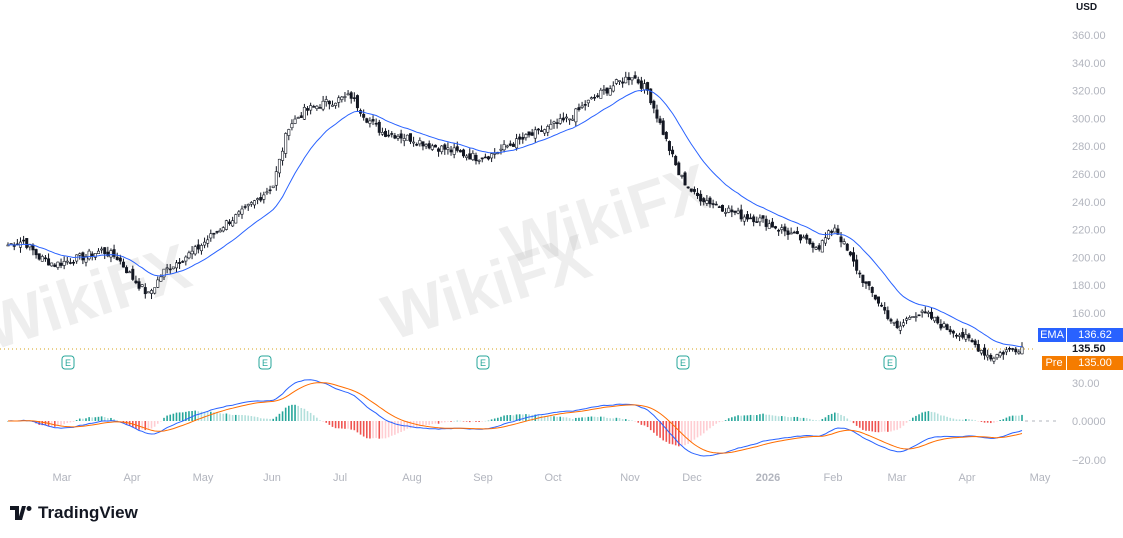  What do you see at coordinates (74, 513) in the screenshot?
I see `tradingview-logo: TradingView` at bounding box center [74, 513].